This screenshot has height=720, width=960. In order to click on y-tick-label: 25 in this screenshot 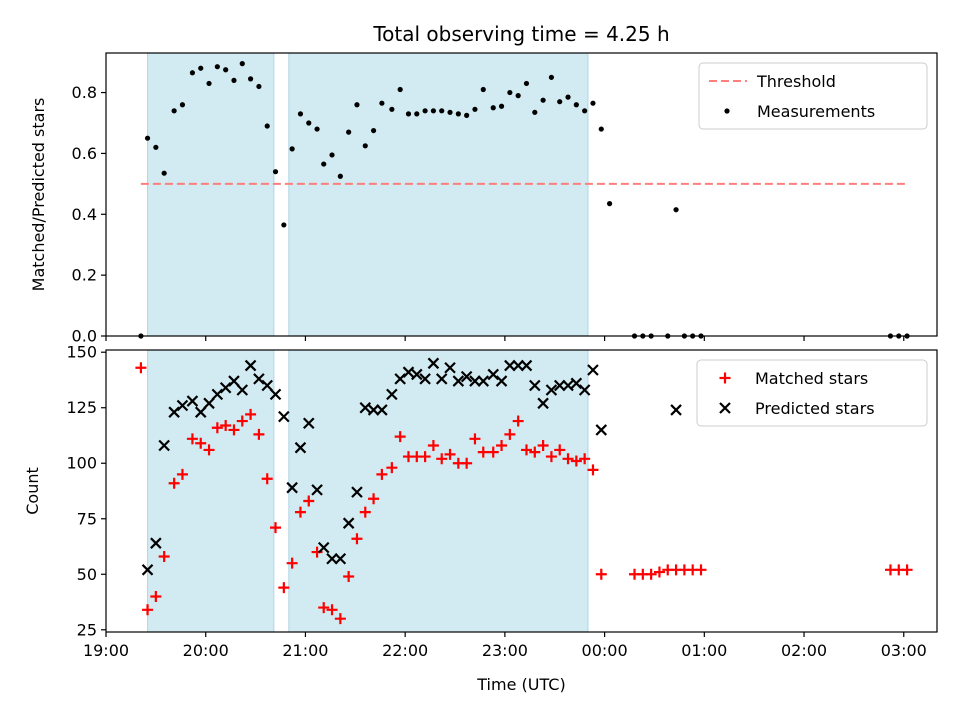, I will do `click(87, 629)`.